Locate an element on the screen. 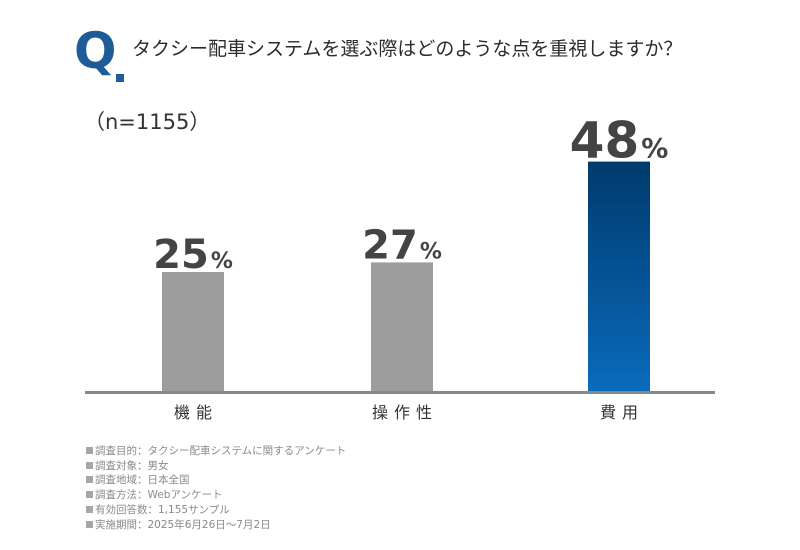 The image size is (800, 550). note-line: 調査対象：男女 is located at coordinates (216, 466).